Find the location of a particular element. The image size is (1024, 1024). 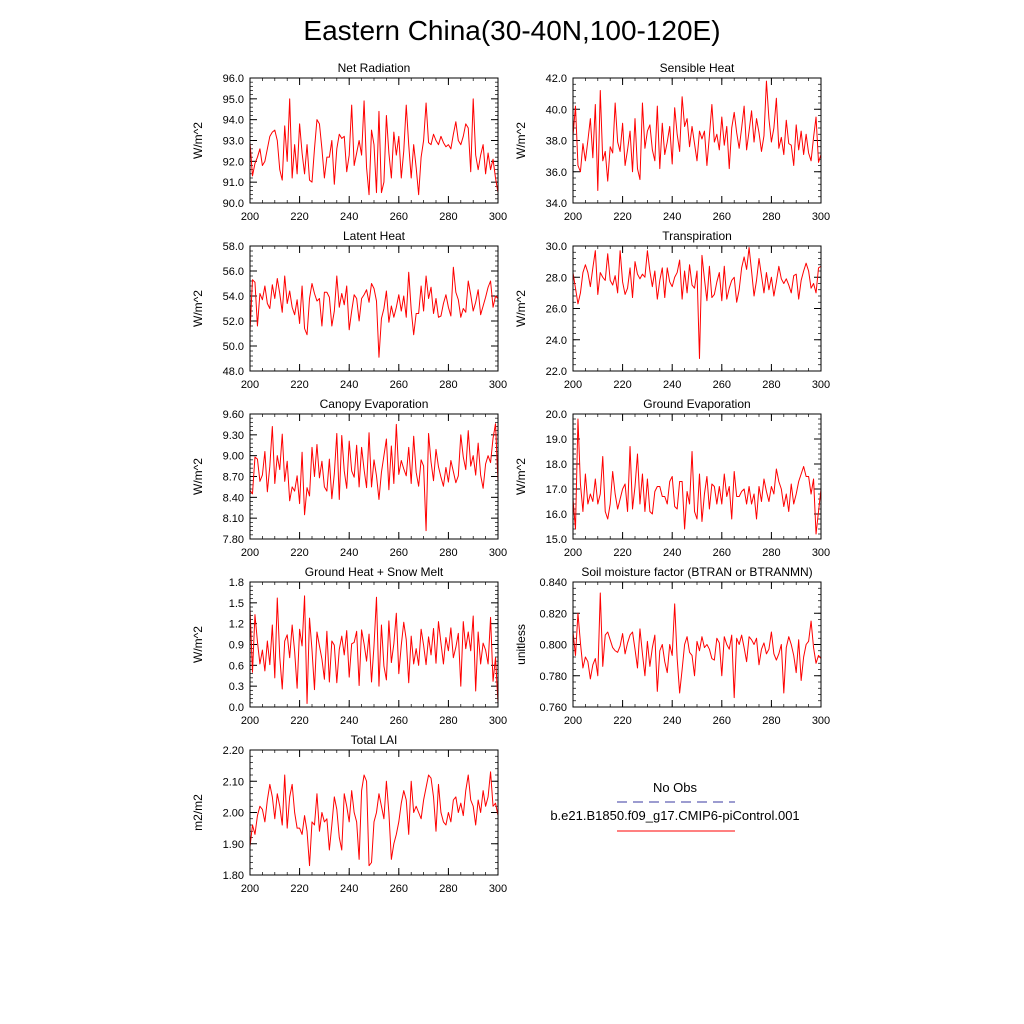

y-tick-label: 0.820 is located at coordinates (553, 614).